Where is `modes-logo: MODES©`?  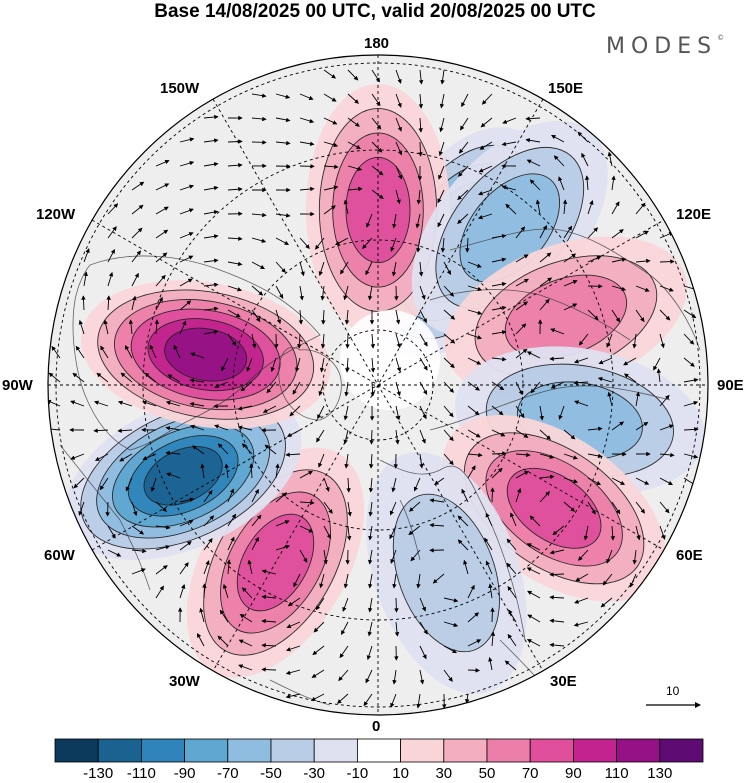 modes-logo: MODES© is located at coordinates (665, 46).